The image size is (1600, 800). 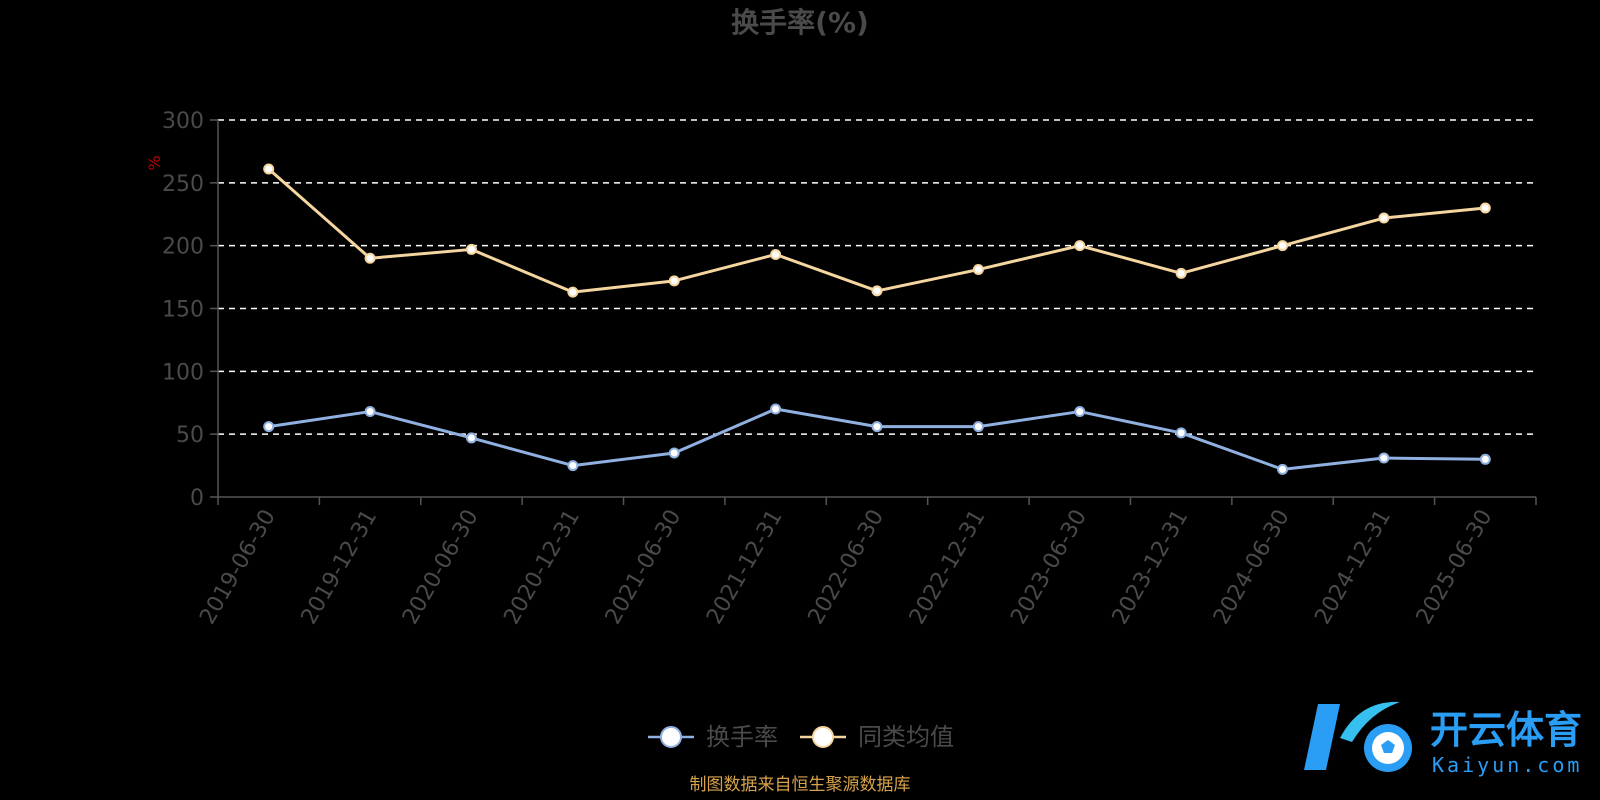 What do you see at coordinates (1506, 730) in the screenshot?
I see `watermark-cn: 开云体育` at bounding box center [1506, 730].